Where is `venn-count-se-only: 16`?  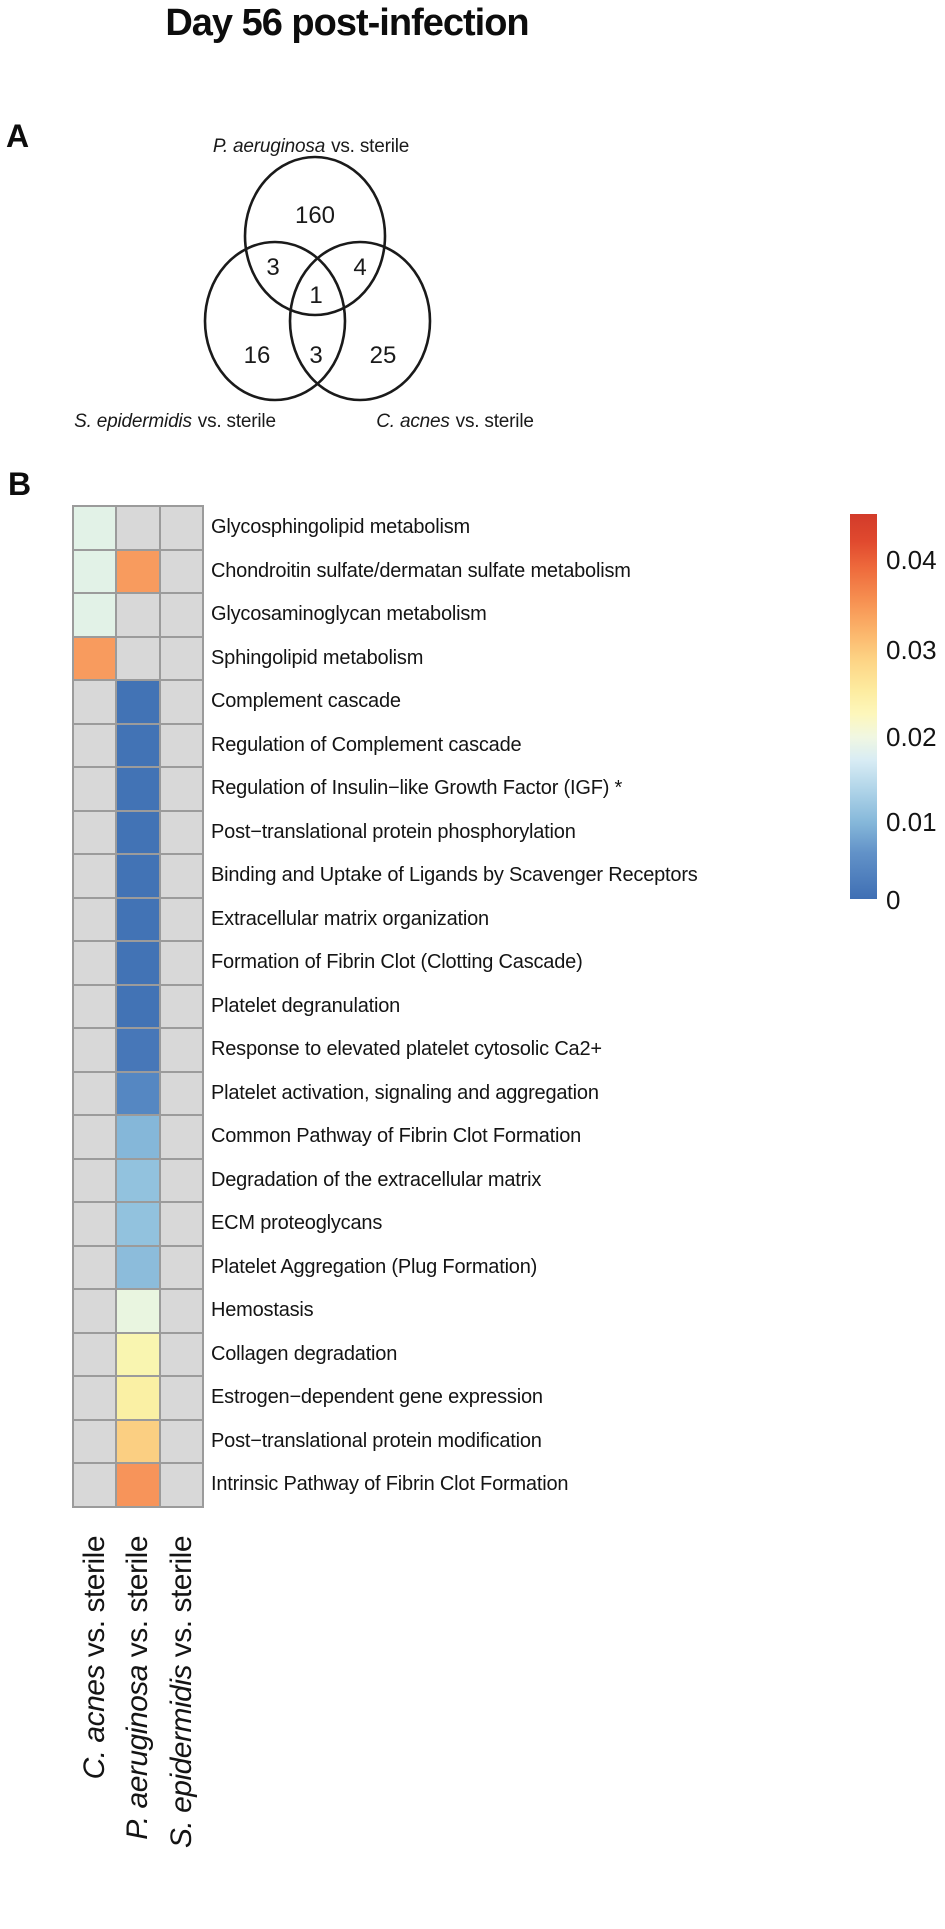 venn-count-se-only: 16 is located at coordinates (257, 355).